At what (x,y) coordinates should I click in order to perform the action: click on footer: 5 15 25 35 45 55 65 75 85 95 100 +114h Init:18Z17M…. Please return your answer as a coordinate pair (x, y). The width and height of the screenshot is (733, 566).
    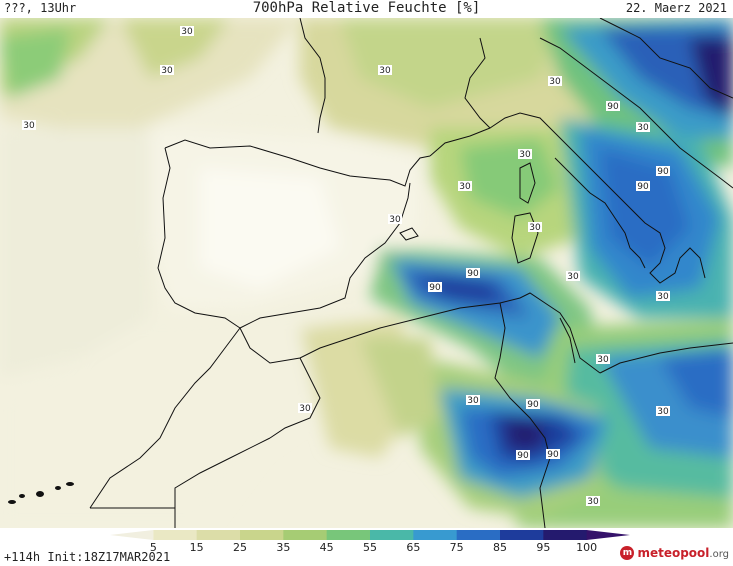
    Looking at the image, I should click on (366, 547).